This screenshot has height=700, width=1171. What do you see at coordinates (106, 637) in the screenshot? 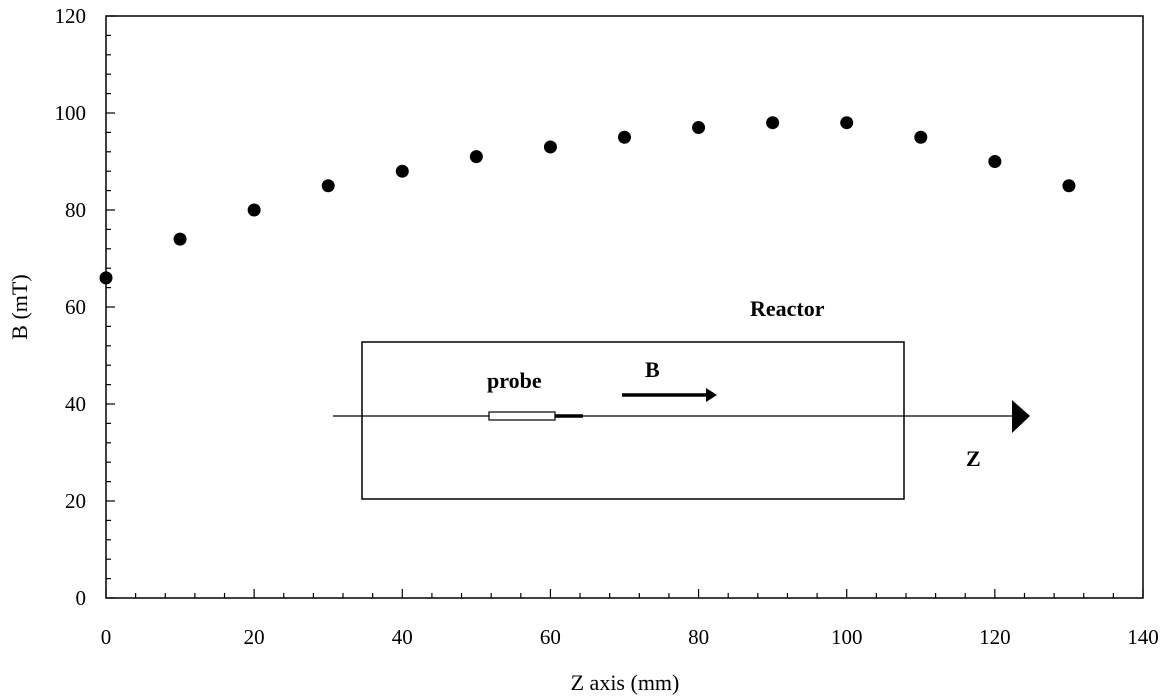
I see `x-tick-label: 0` at bounding box center [106, 637].